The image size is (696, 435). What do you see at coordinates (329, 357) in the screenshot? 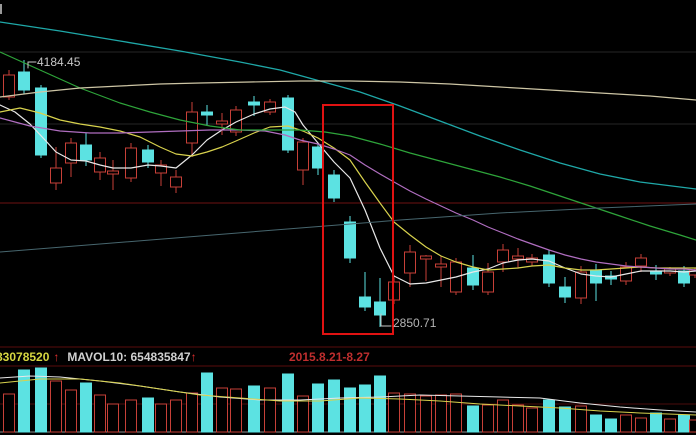
I see `date-range-label: 2015.8.21-8.27` at bounding box center [329, 357].